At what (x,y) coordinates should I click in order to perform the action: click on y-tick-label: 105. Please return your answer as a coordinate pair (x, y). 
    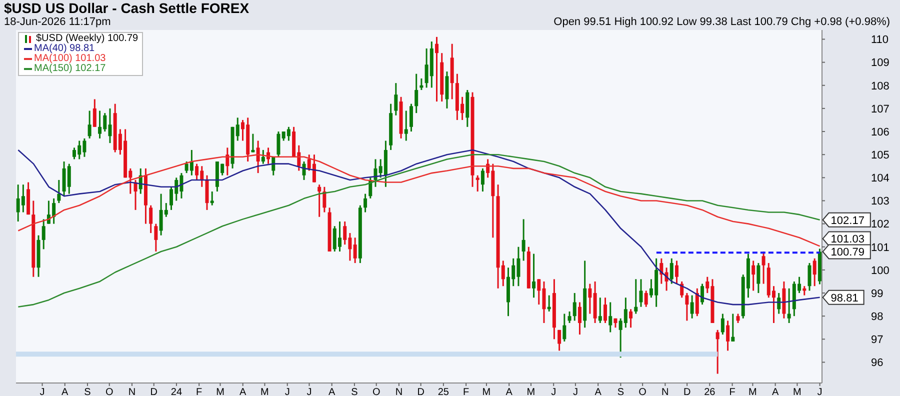
    Looking at the image, I should click on (880, 155).